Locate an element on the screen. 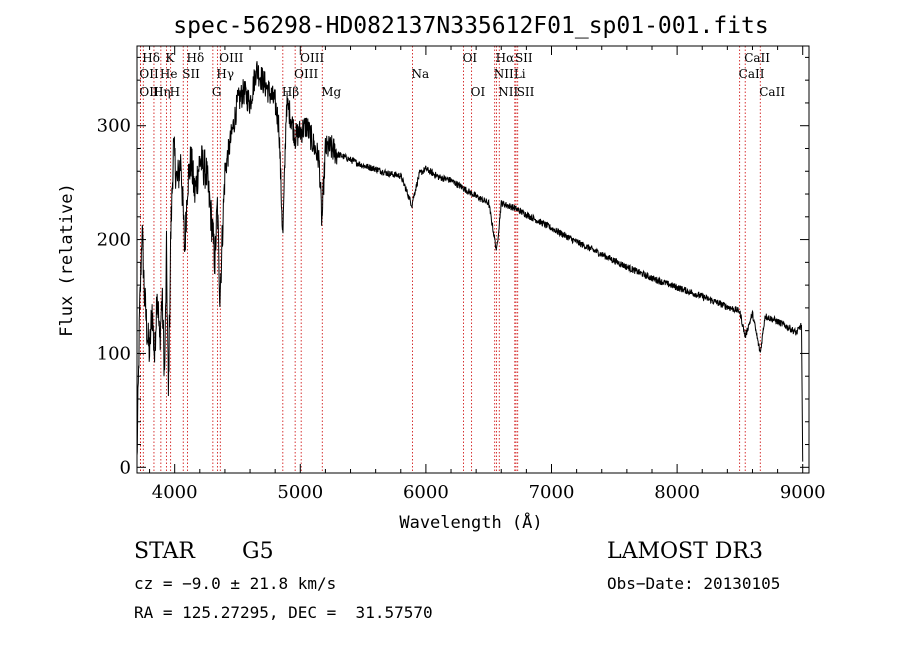  marker-label: Li is located at coordinates (520, 74).